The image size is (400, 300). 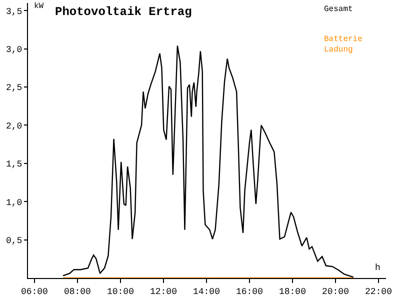 What do you see at coordinates (14, 126) in the screenshot?
I see `y-tick-label: 2,0` at bounding box center [14, 126].